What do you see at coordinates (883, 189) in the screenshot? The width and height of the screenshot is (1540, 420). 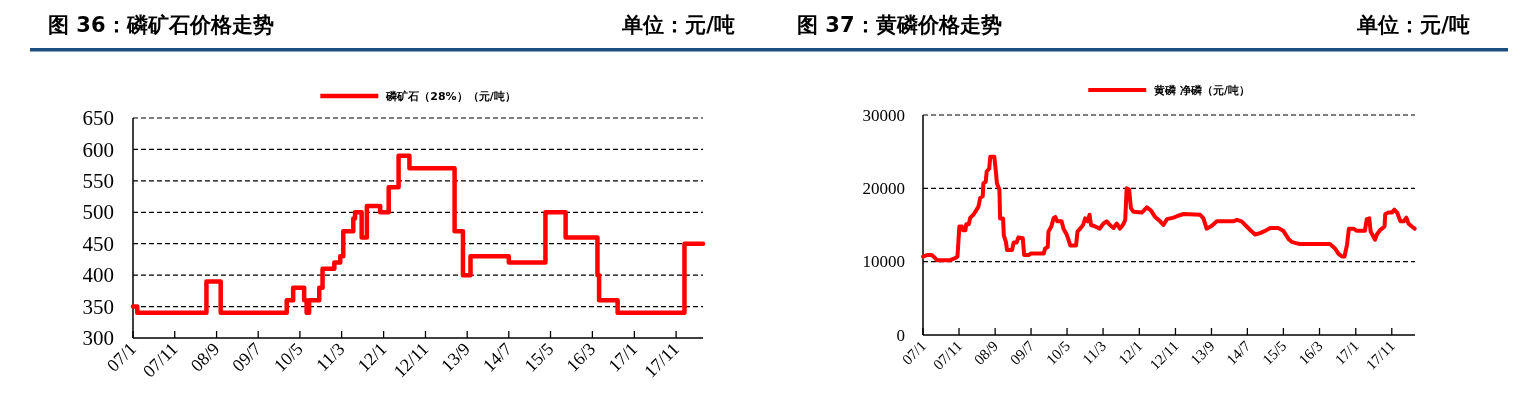 I see `y-tick-label: 20000` at bounding box center [883, 189].